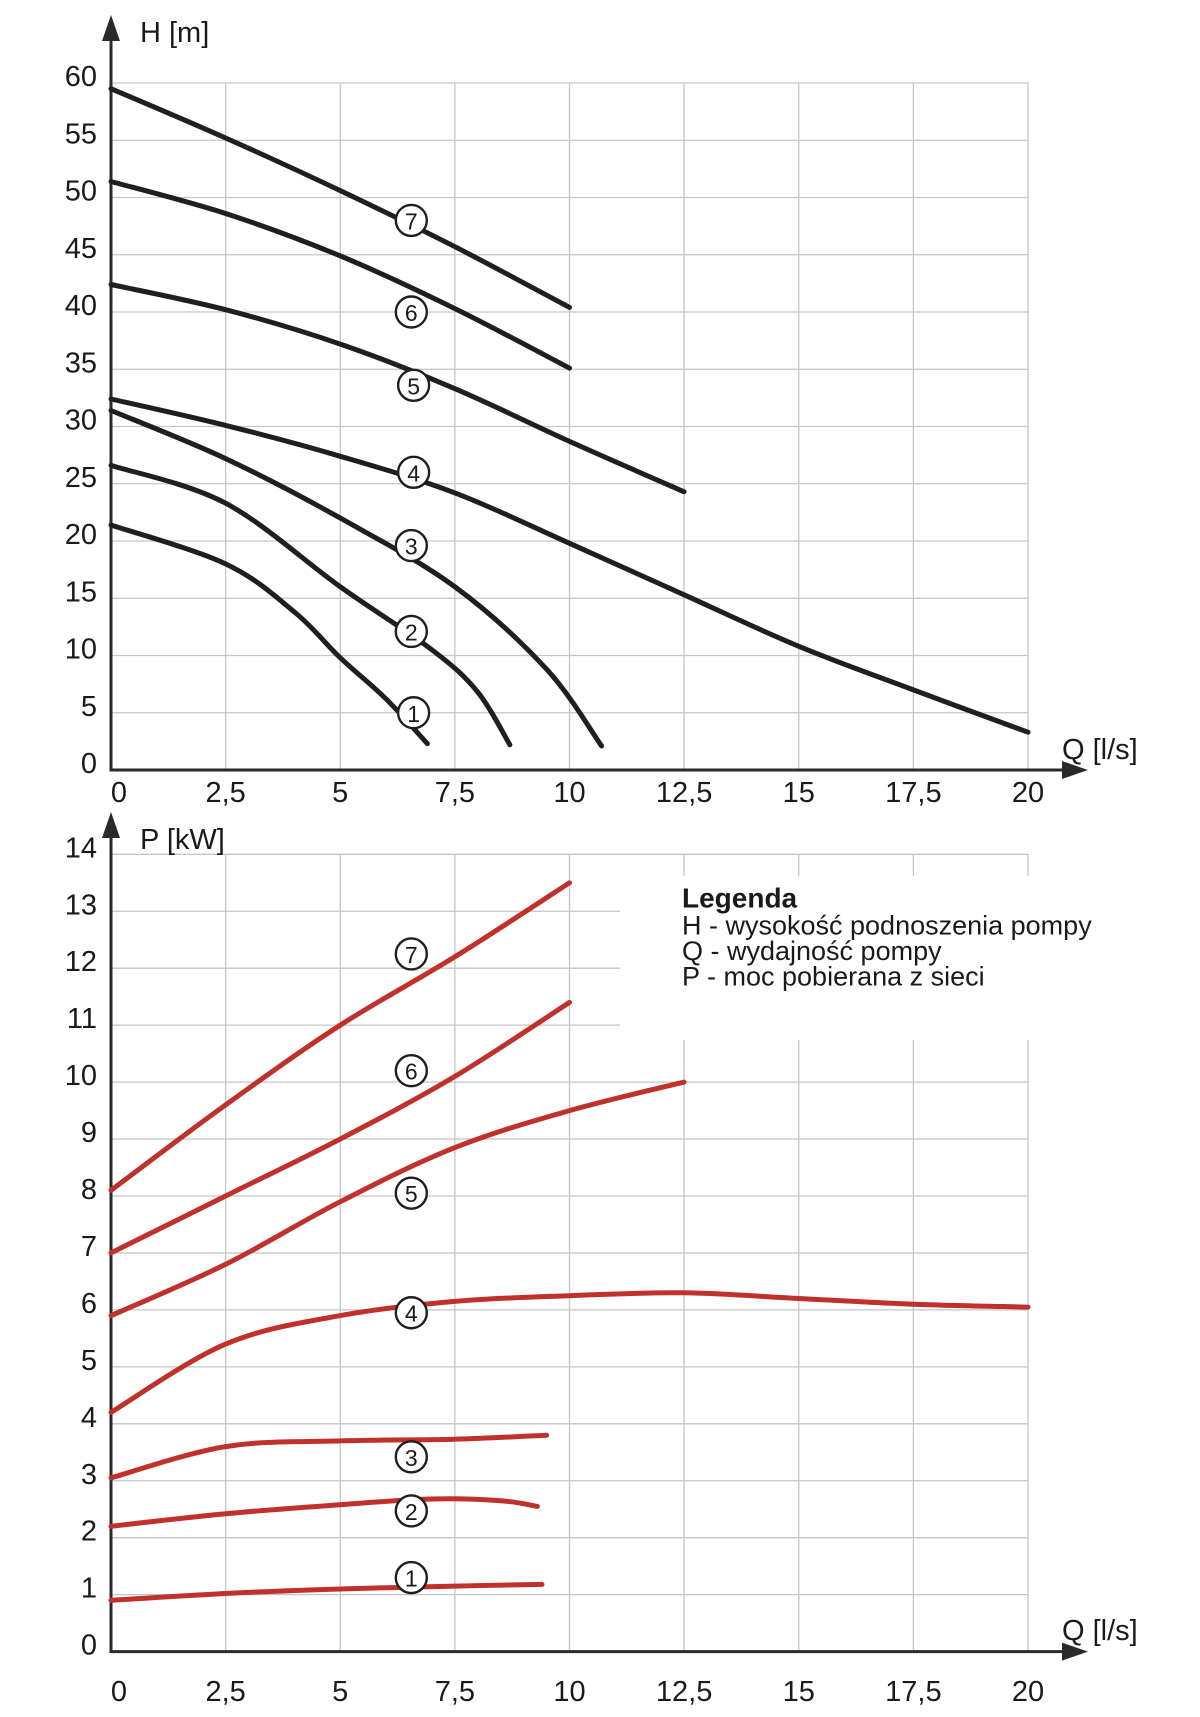 The width and height of the screenshot is (1200, 1717). I want to click on pump-curve-3-head, so click(356, 578).